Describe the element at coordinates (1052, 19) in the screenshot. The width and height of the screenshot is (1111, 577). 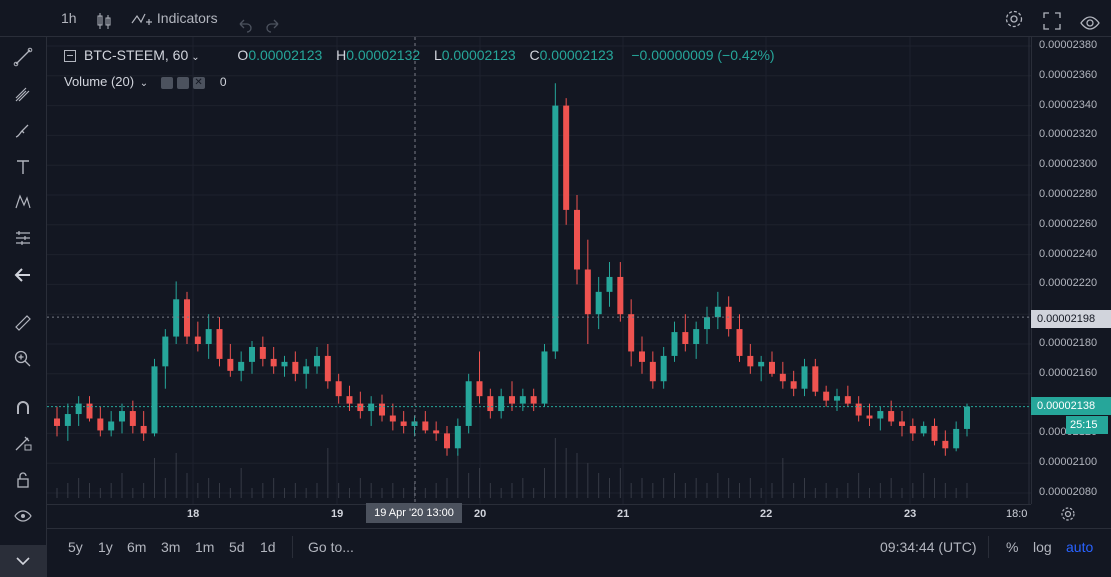
I see `fullscreen-icon` at that location.